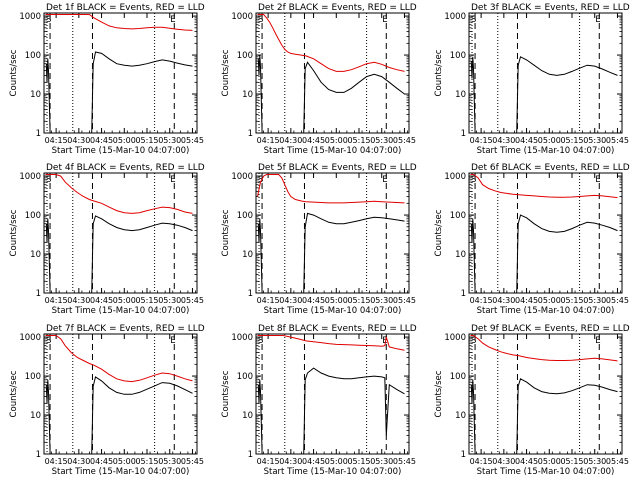 This screenshot has height=480, width=640. Describe the element at coordinates (337, 8) in the screenshot. I see `panel-title: Det 2f BLACK = Events, RED = LLD` at that location.